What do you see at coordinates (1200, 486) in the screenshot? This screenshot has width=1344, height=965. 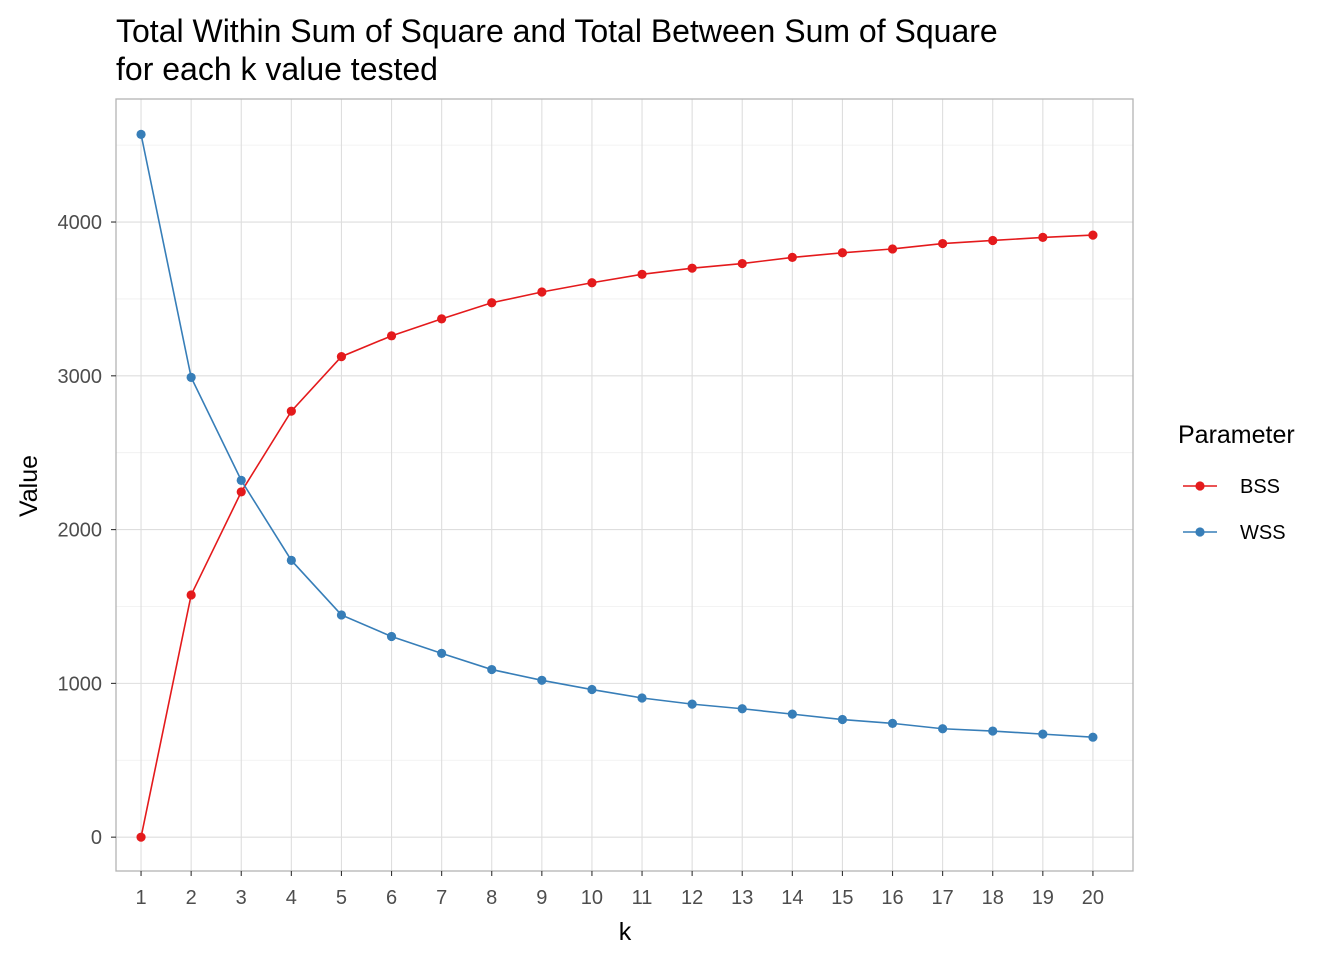 I see `legend-key-point-bss` at bounding box center [1200, 486].